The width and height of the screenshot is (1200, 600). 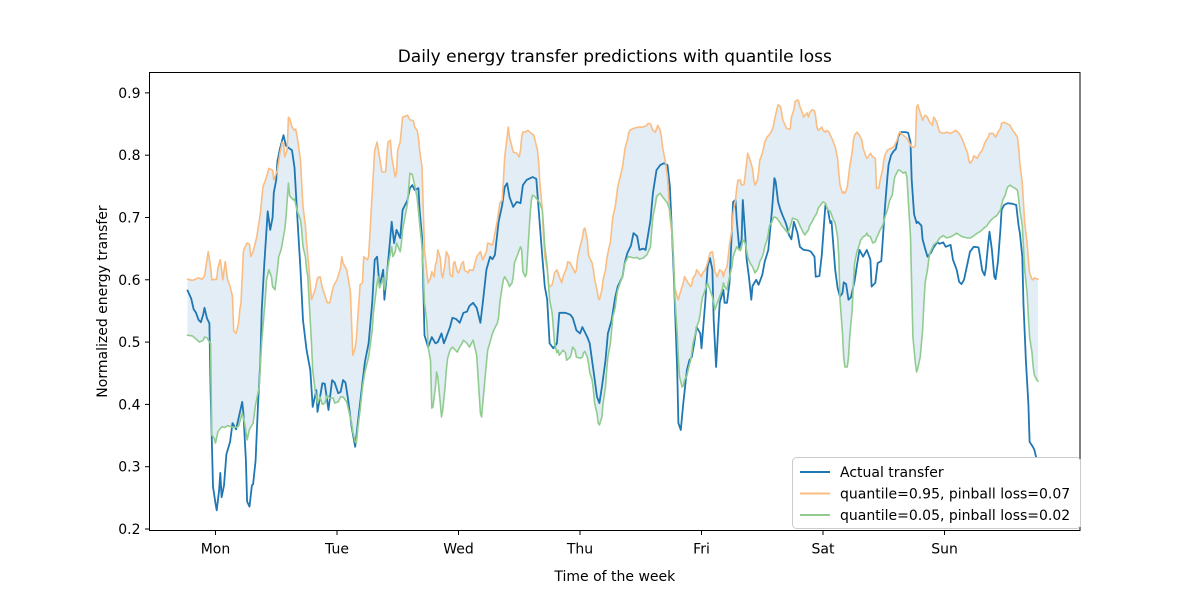 What do you see at coordinates (892, 473) in the screenshot?
I see `legend-label-actual: Actual transfer` at bounding box center [892, 473].